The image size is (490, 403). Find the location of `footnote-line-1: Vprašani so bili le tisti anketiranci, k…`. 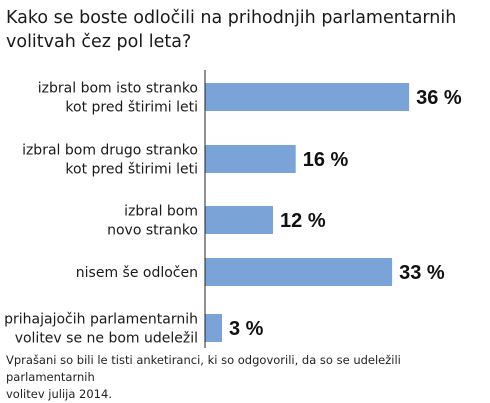

footnote-line-1: Vprašani so bili le tisti anketiranci, k… is located at coordinates (203, 368).